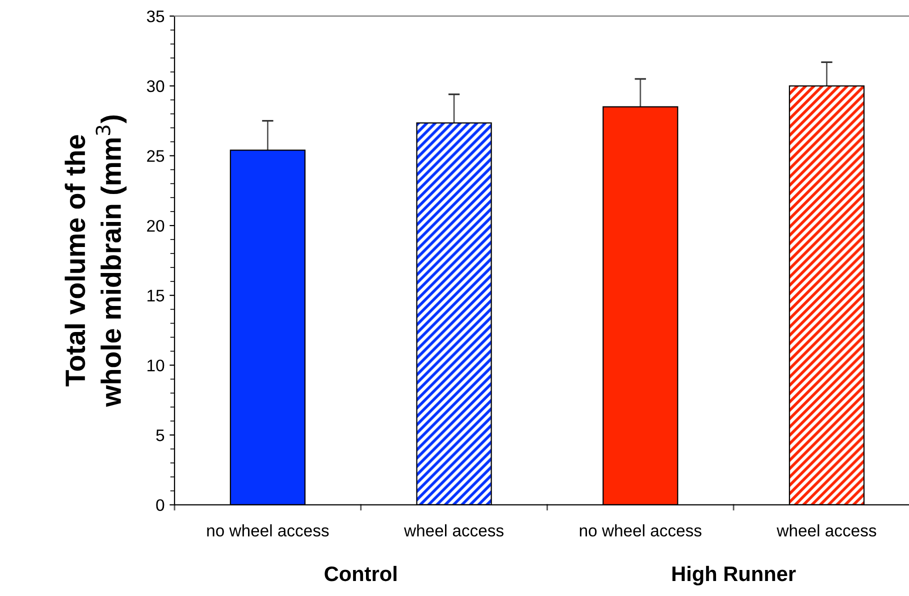 The width and height of the screenshot is (909, 596). I want to click on y-tick-label: 10, so click(156, 366).